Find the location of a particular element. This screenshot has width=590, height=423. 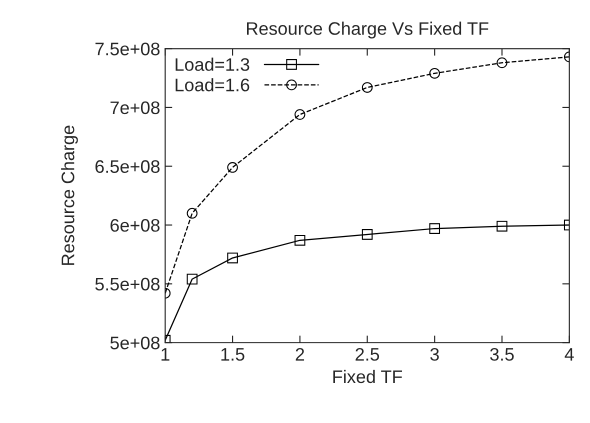

x-tick-label: 4 is located at coordinates (569, 354).